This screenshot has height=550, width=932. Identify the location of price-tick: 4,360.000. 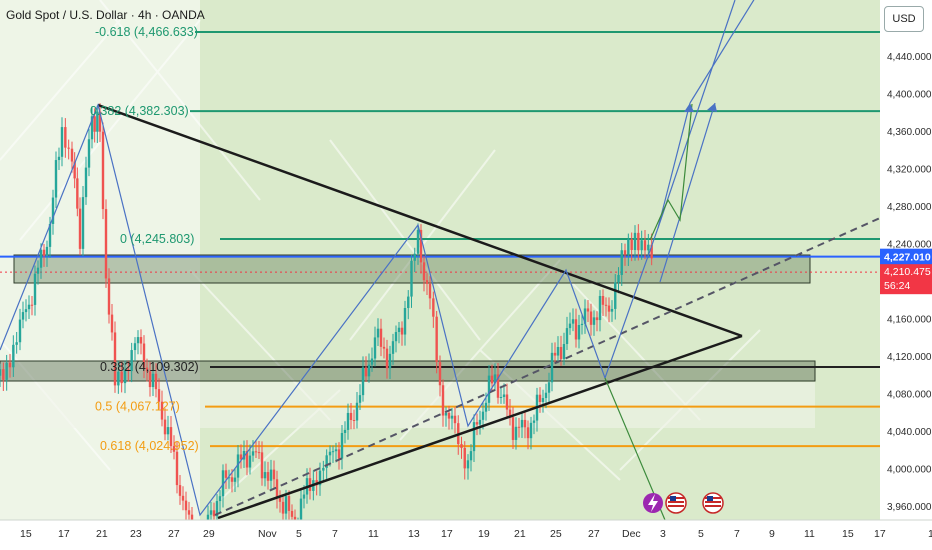
(909, 132).